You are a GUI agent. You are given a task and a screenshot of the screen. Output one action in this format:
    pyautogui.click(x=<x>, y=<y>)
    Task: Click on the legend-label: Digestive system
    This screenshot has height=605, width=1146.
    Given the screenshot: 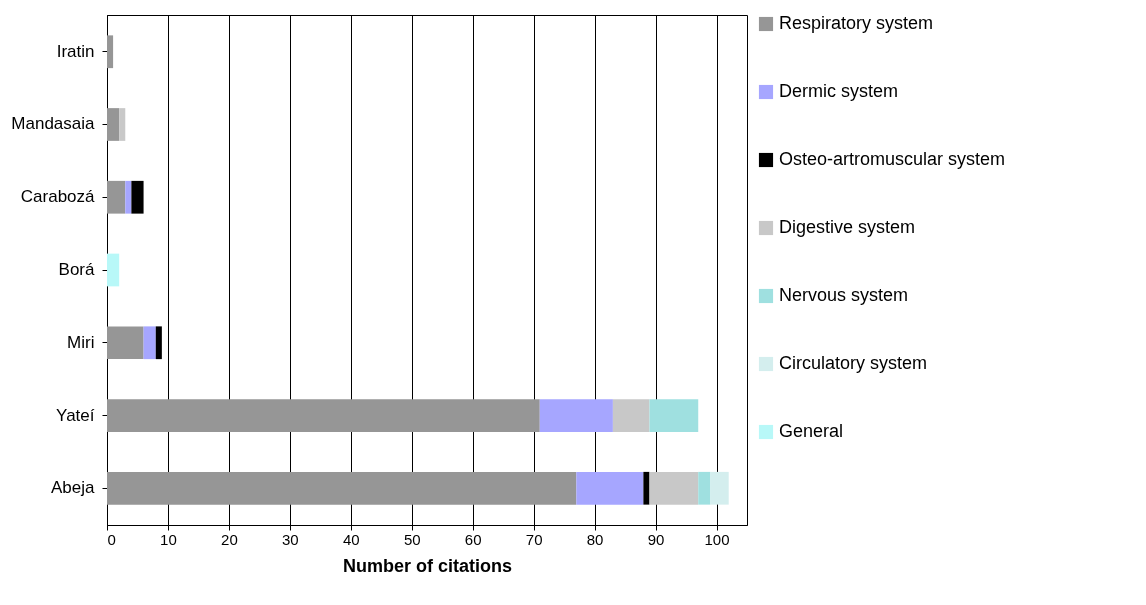 What is the action you would take?
    pyautogui.click(x=847, y=227)
    